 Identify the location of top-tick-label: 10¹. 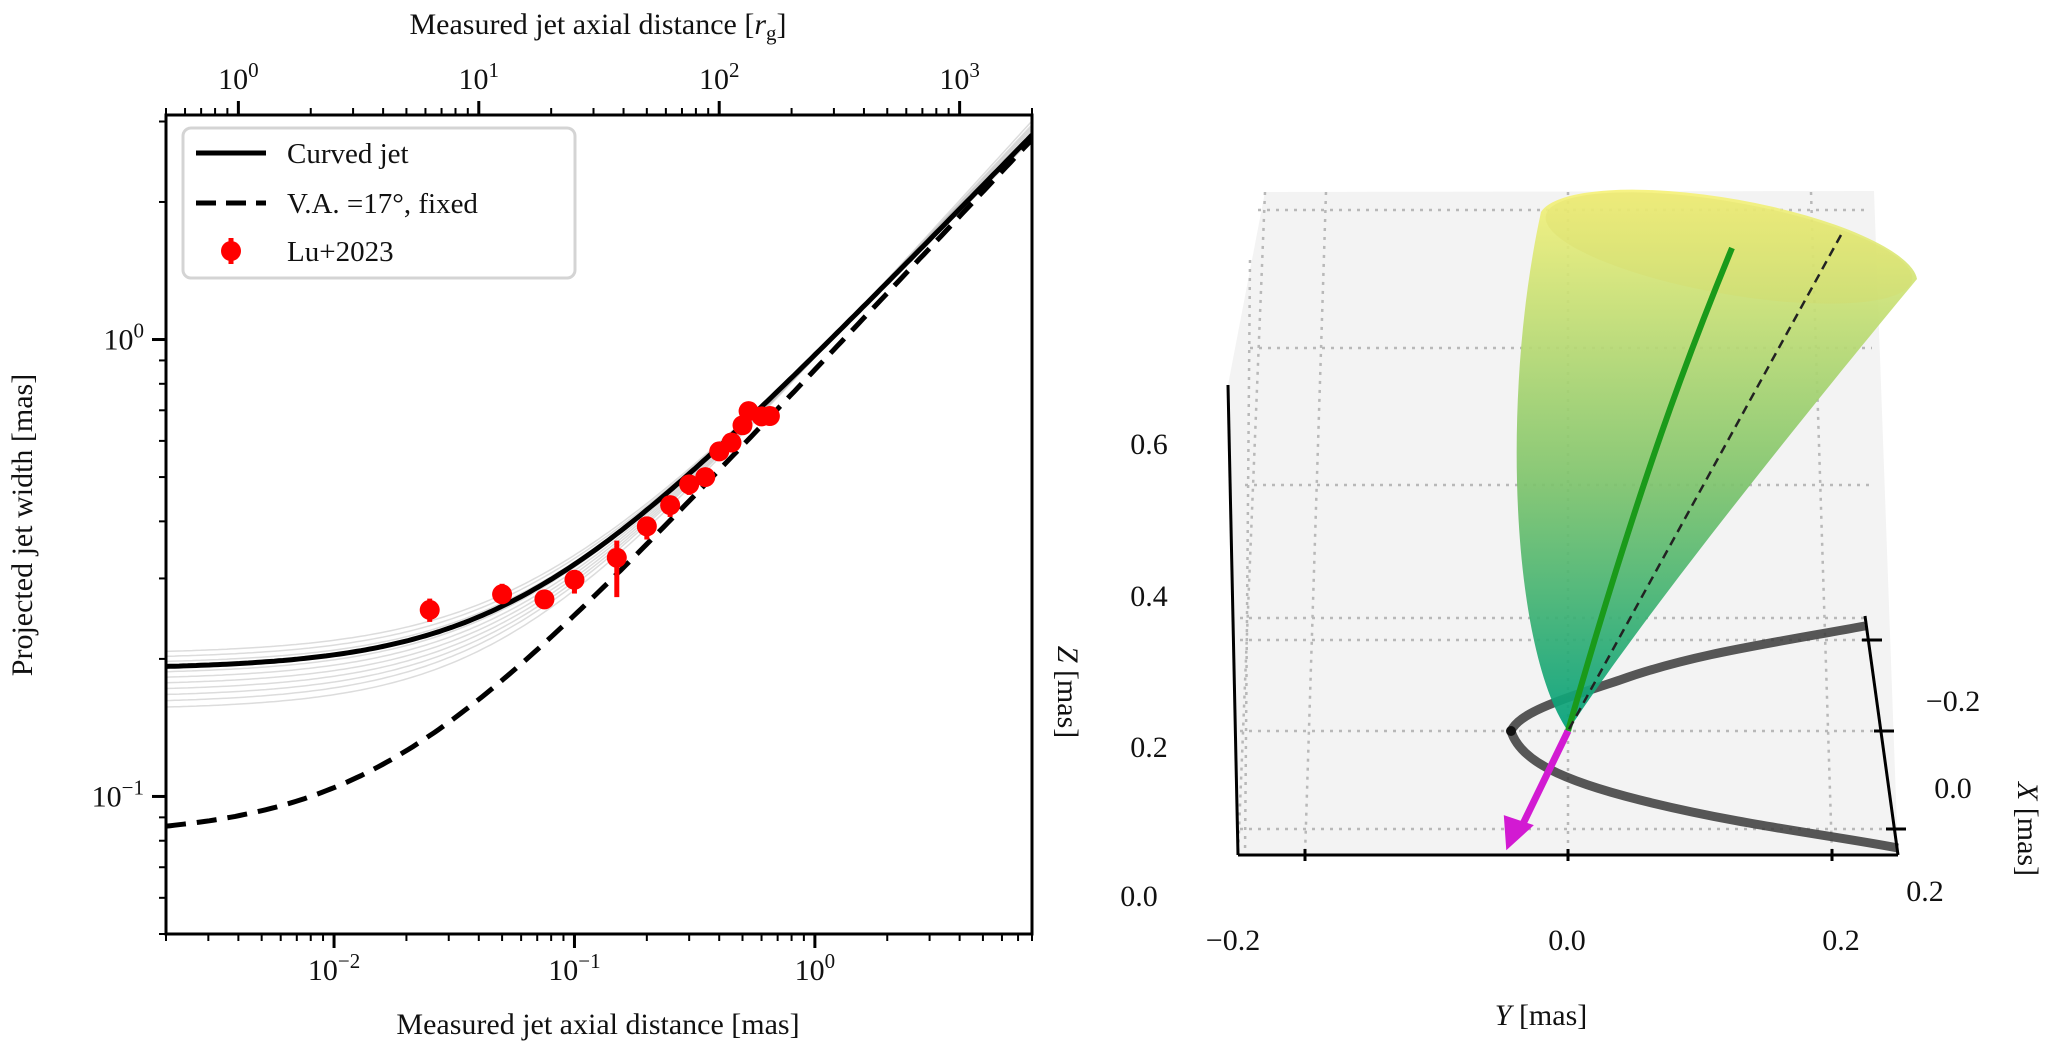
(479, 77).